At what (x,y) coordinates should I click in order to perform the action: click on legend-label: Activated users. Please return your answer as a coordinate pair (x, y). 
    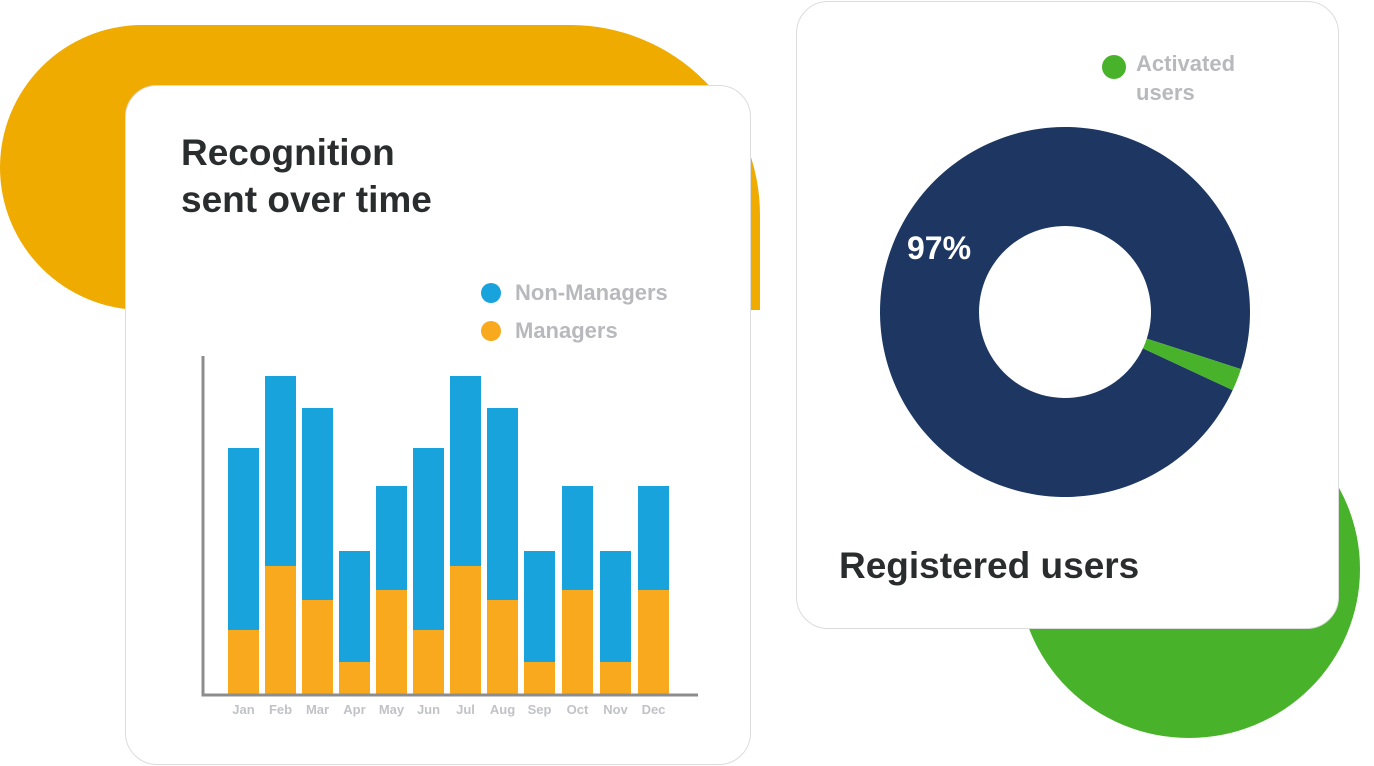
    Looking at the image, I should click on (1186, 78).